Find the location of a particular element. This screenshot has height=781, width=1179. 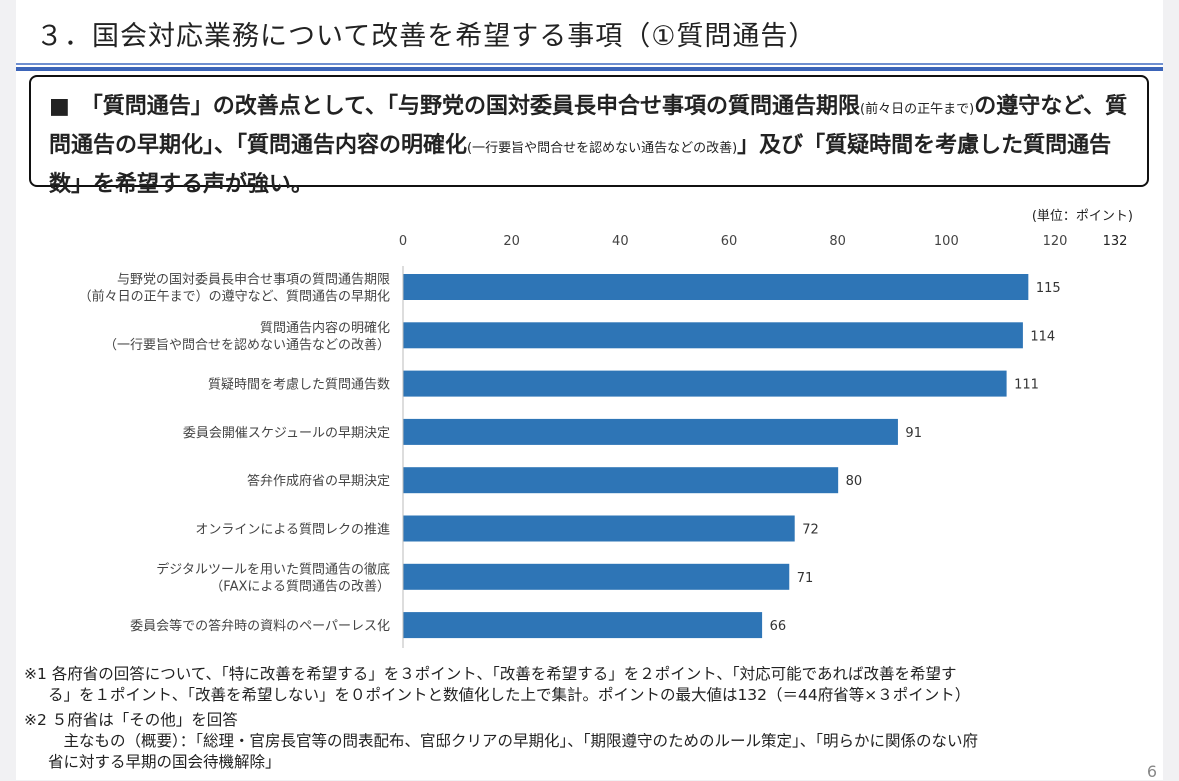

category-label: デジタルツールを用いた質問通告の徹底 is located at coordinates (273, 569).